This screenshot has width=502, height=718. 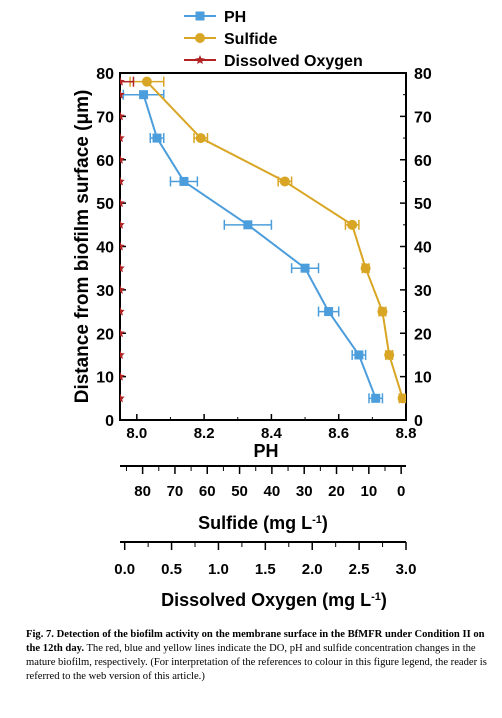 I want to click on y-tick-label-left: 50, so click(x=105, y=204).